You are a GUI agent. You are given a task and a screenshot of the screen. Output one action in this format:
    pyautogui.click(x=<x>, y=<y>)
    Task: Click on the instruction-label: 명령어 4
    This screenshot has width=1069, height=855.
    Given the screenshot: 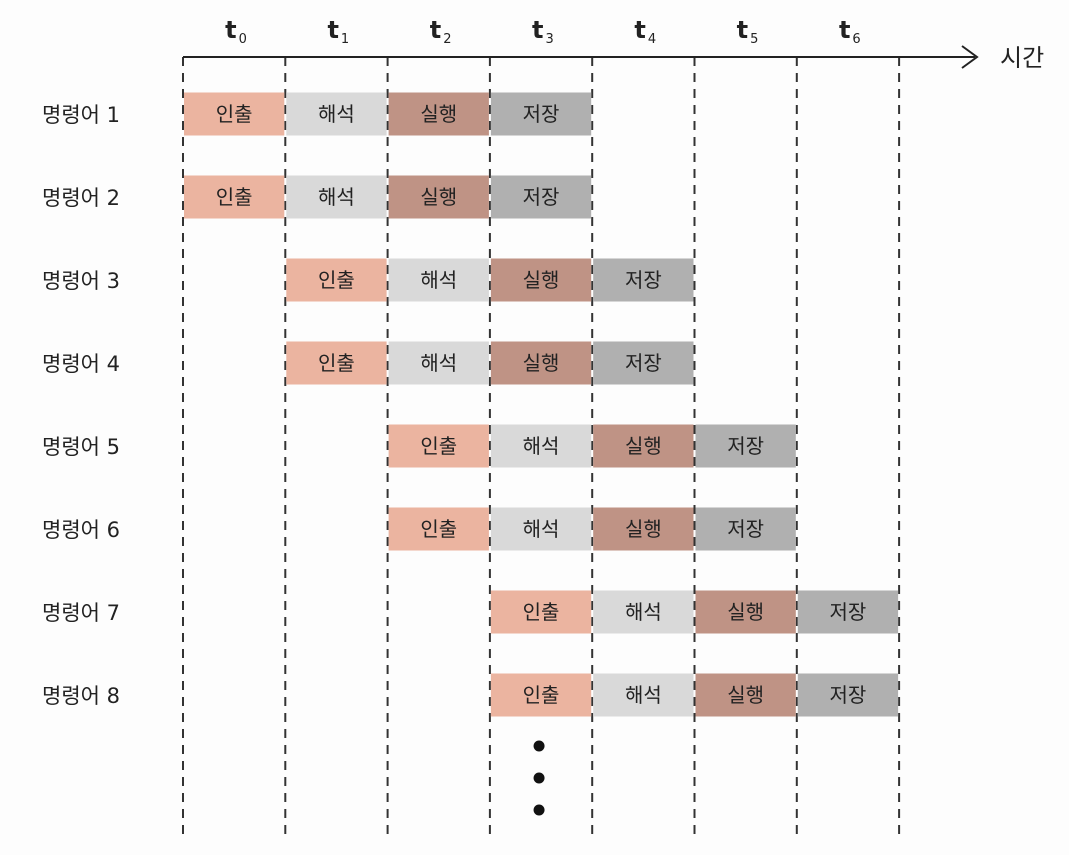 What is the action you would take?
    pyautogui.click(x=81, y=364)
    